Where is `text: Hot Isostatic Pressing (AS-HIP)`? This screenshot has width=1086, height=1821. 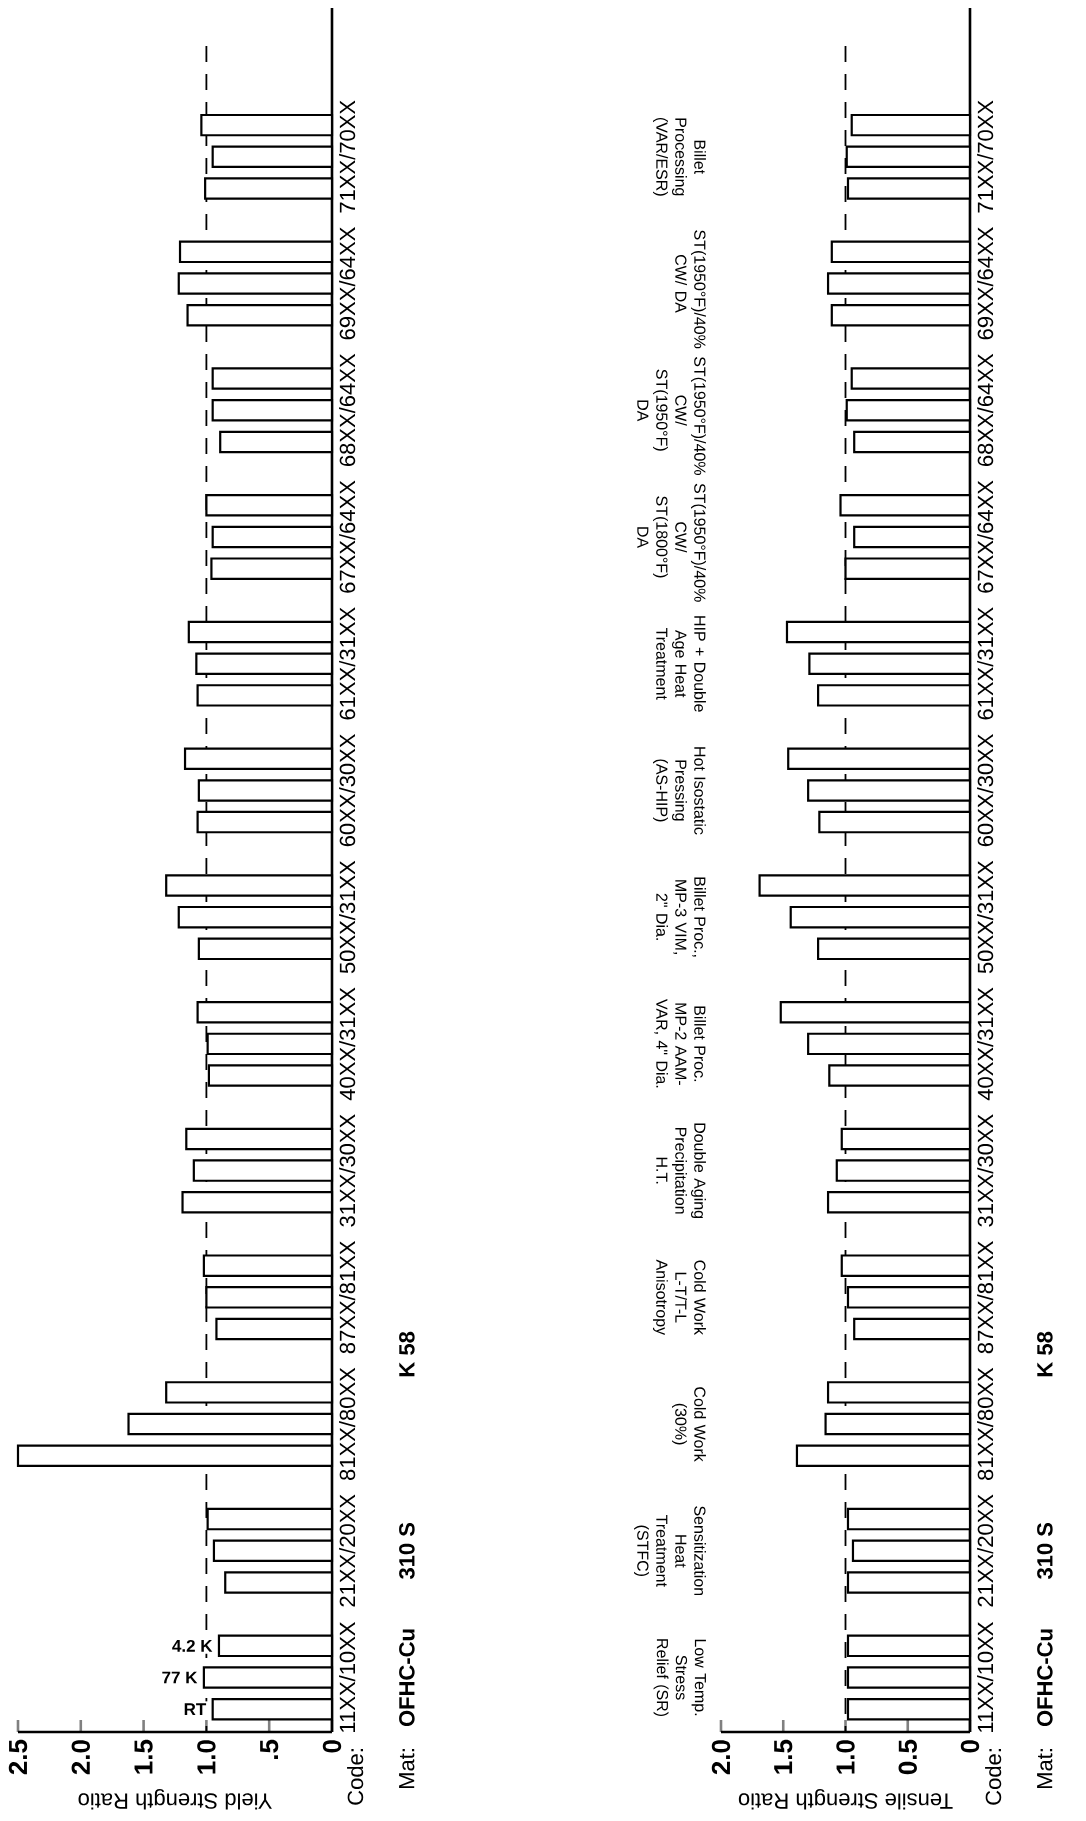 text: Hot Isostatic Pressing (AS-HIP) is located at coordinates (679, 791).